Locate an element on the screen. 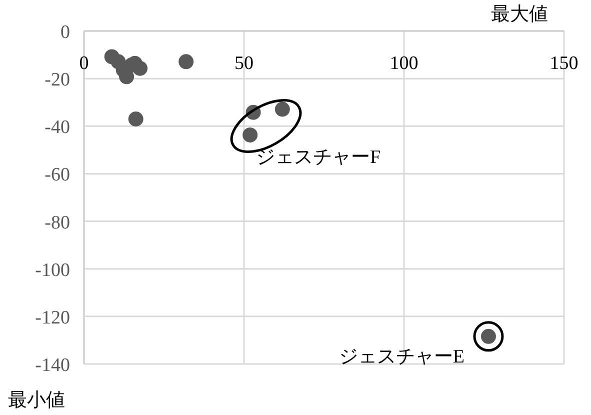  x-tick-label: 50 is located at coordinates (244, 63).